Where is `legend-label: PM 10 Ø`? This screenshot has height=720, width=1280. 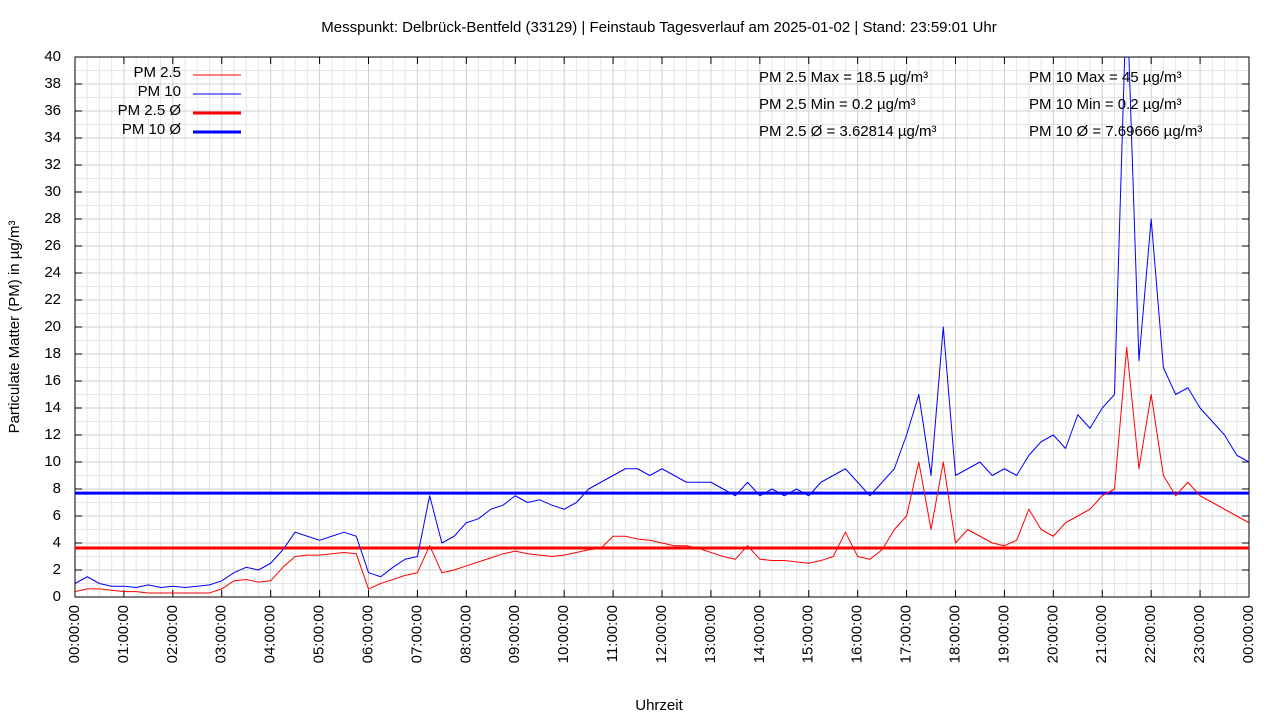
legend-label: PM 10 Ø is located at coordinates (152, 129).